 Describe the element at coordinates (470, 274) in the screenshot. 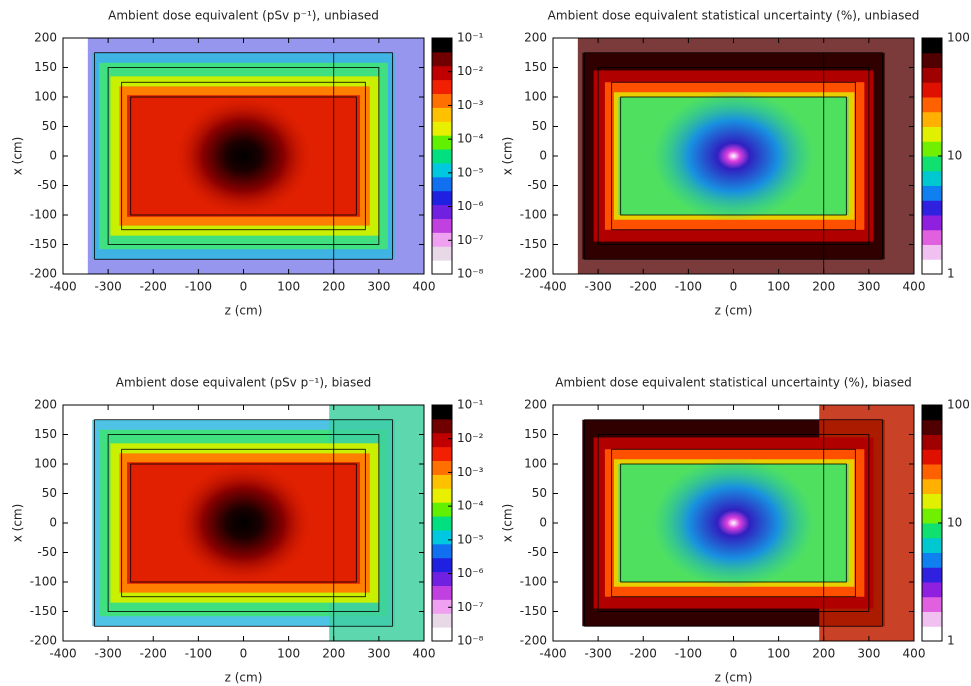

I see `colorbar-tick-label: 10⁻⁸` at that location.